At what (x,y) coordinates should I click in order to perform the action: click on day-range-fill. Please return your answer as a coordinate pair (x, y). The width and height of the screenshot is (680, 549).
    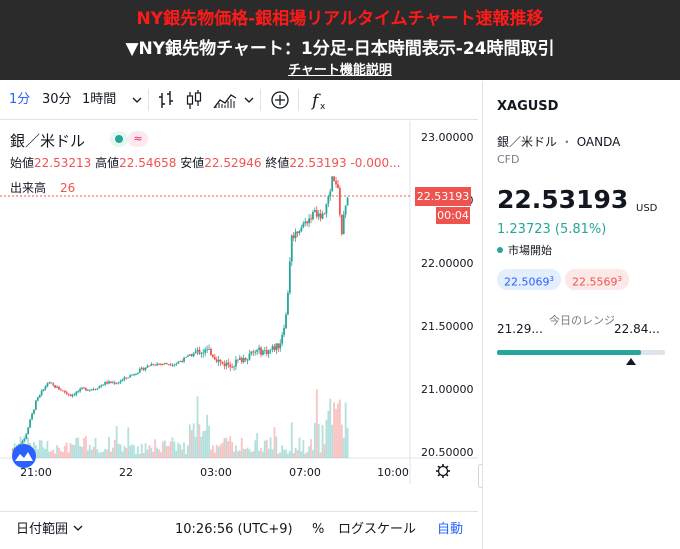
    Looking at the image, I should click on (569, 352).